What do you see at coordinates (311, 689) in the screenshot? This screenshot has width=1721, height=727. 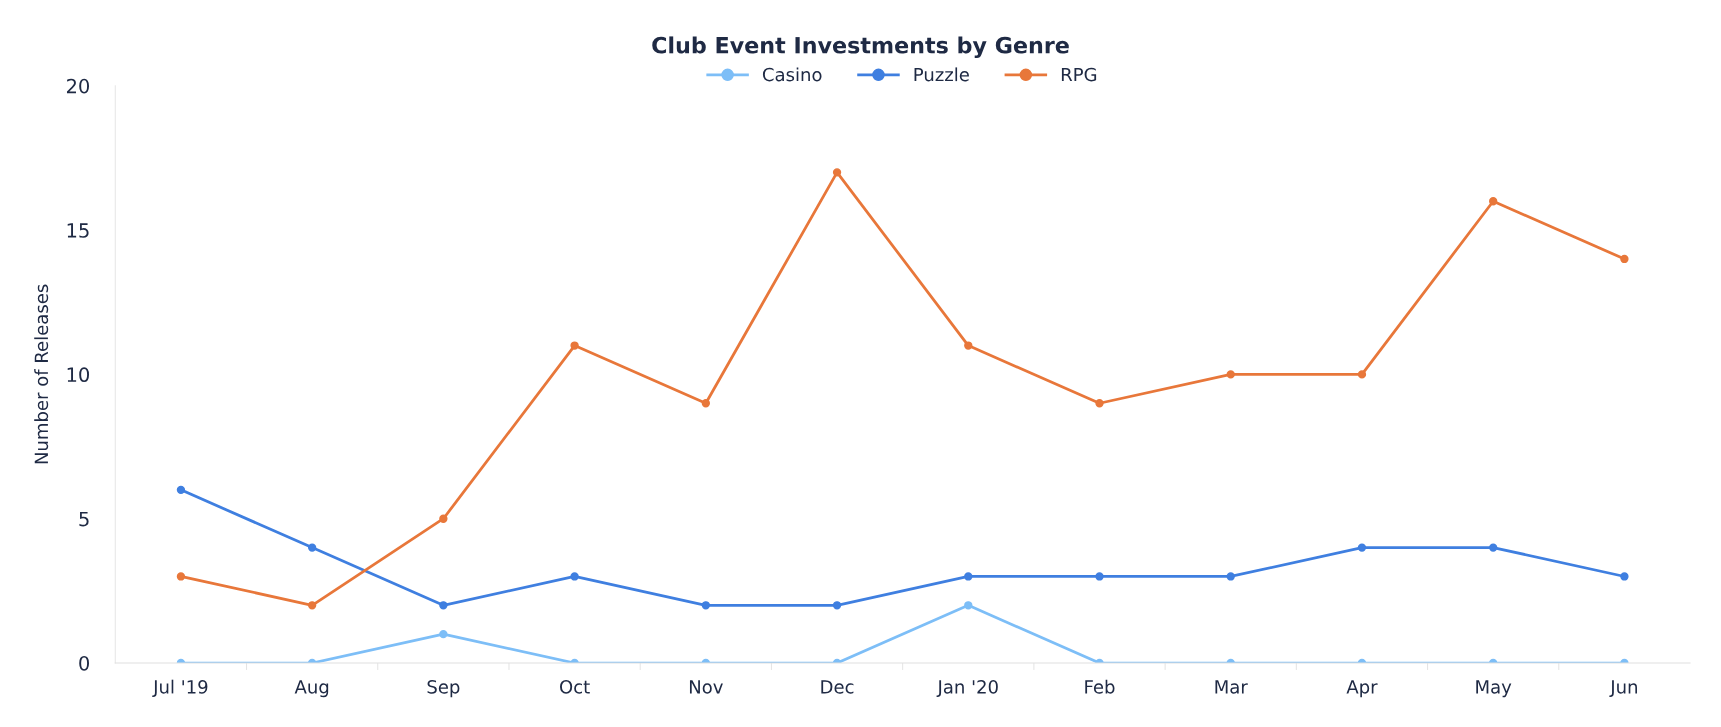 I see `x-tick-label: Aug` at bounding box center [311, 689].